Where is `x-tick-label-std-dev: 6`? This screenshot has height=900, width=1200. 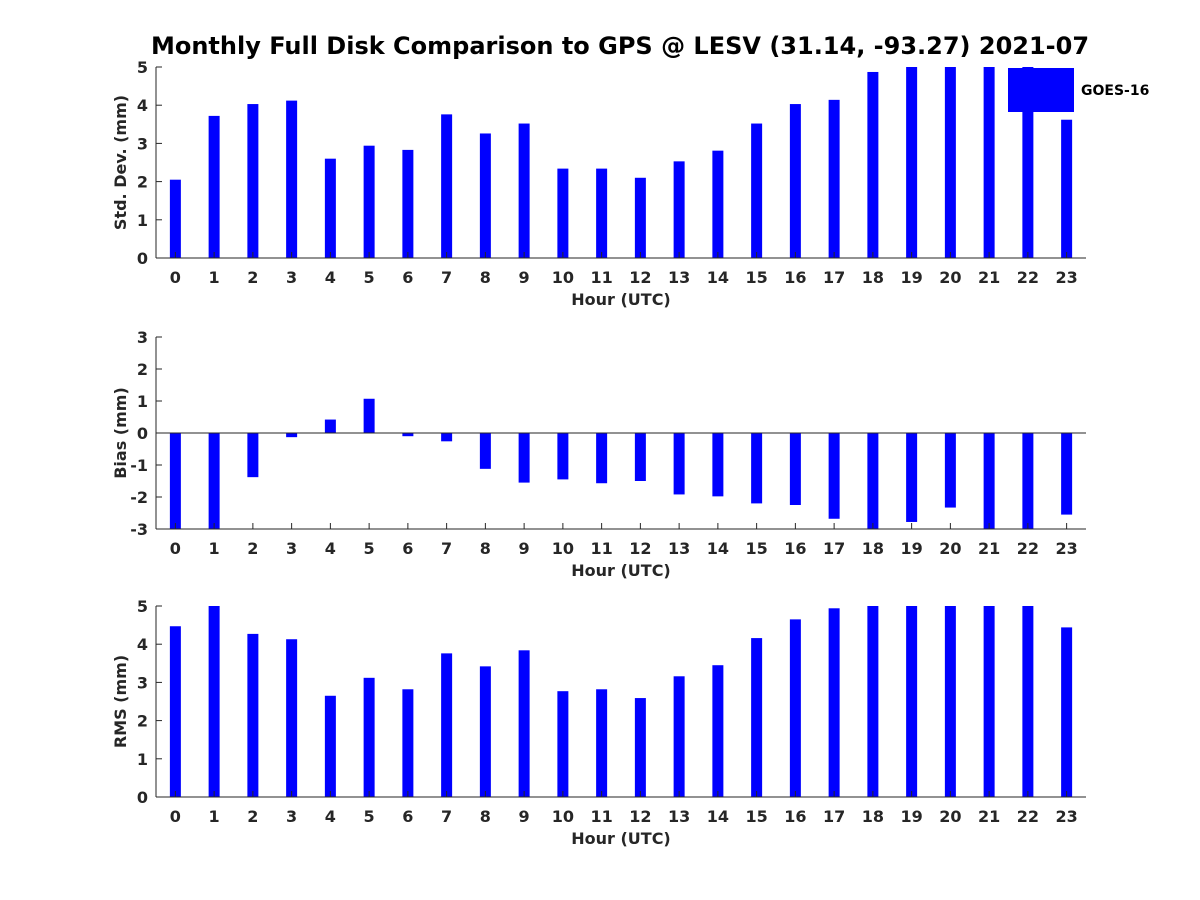 x-tick-label-std-dev: 6 is located at coordinates (407, 277).